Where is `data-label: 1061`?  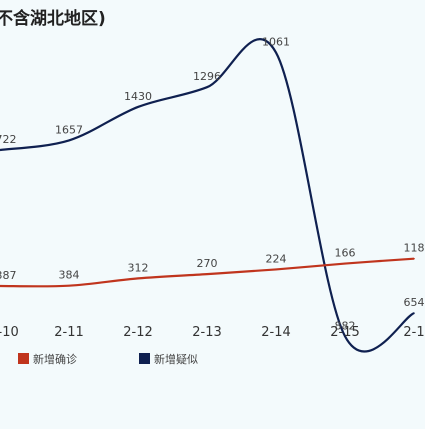
data-label: 1061 is located at coordinates (276, 42).